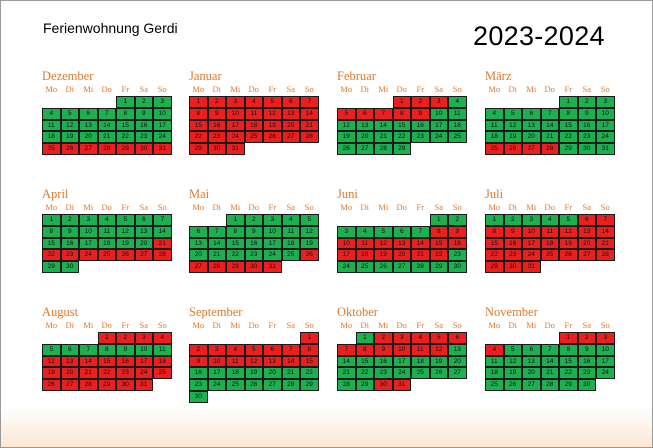 The height and width of the screenshot is (448, 653). I want to click on day-cell-booked: 25, so click(253, 137).